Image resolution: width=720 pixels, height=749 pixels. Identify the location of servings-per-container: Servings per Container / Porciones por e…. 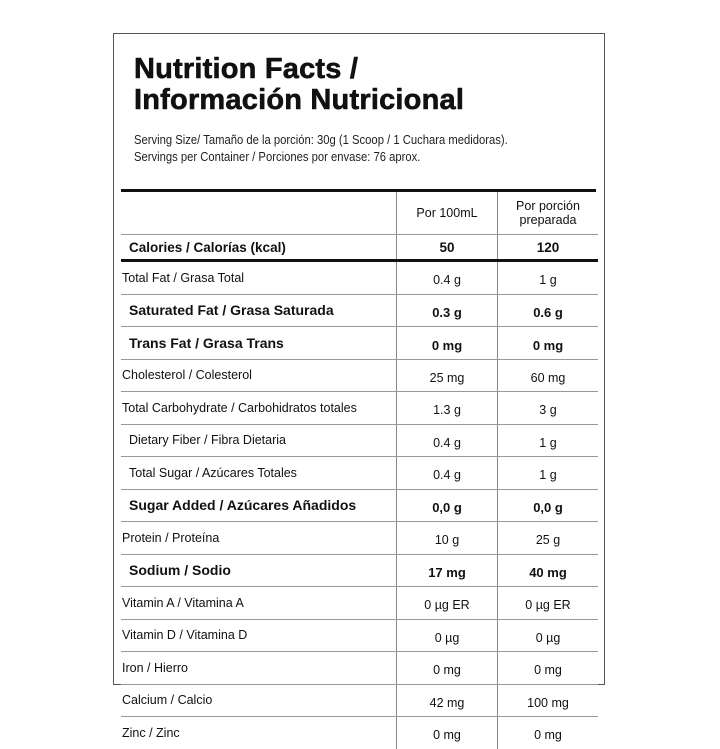
(277, 157).